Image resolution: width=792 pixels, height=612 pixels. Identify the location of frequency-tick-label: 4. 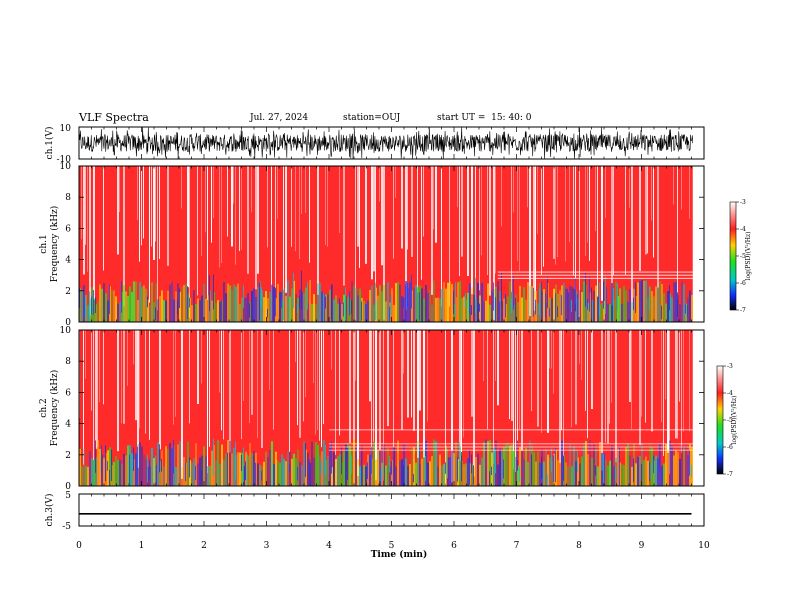
(68, 425).